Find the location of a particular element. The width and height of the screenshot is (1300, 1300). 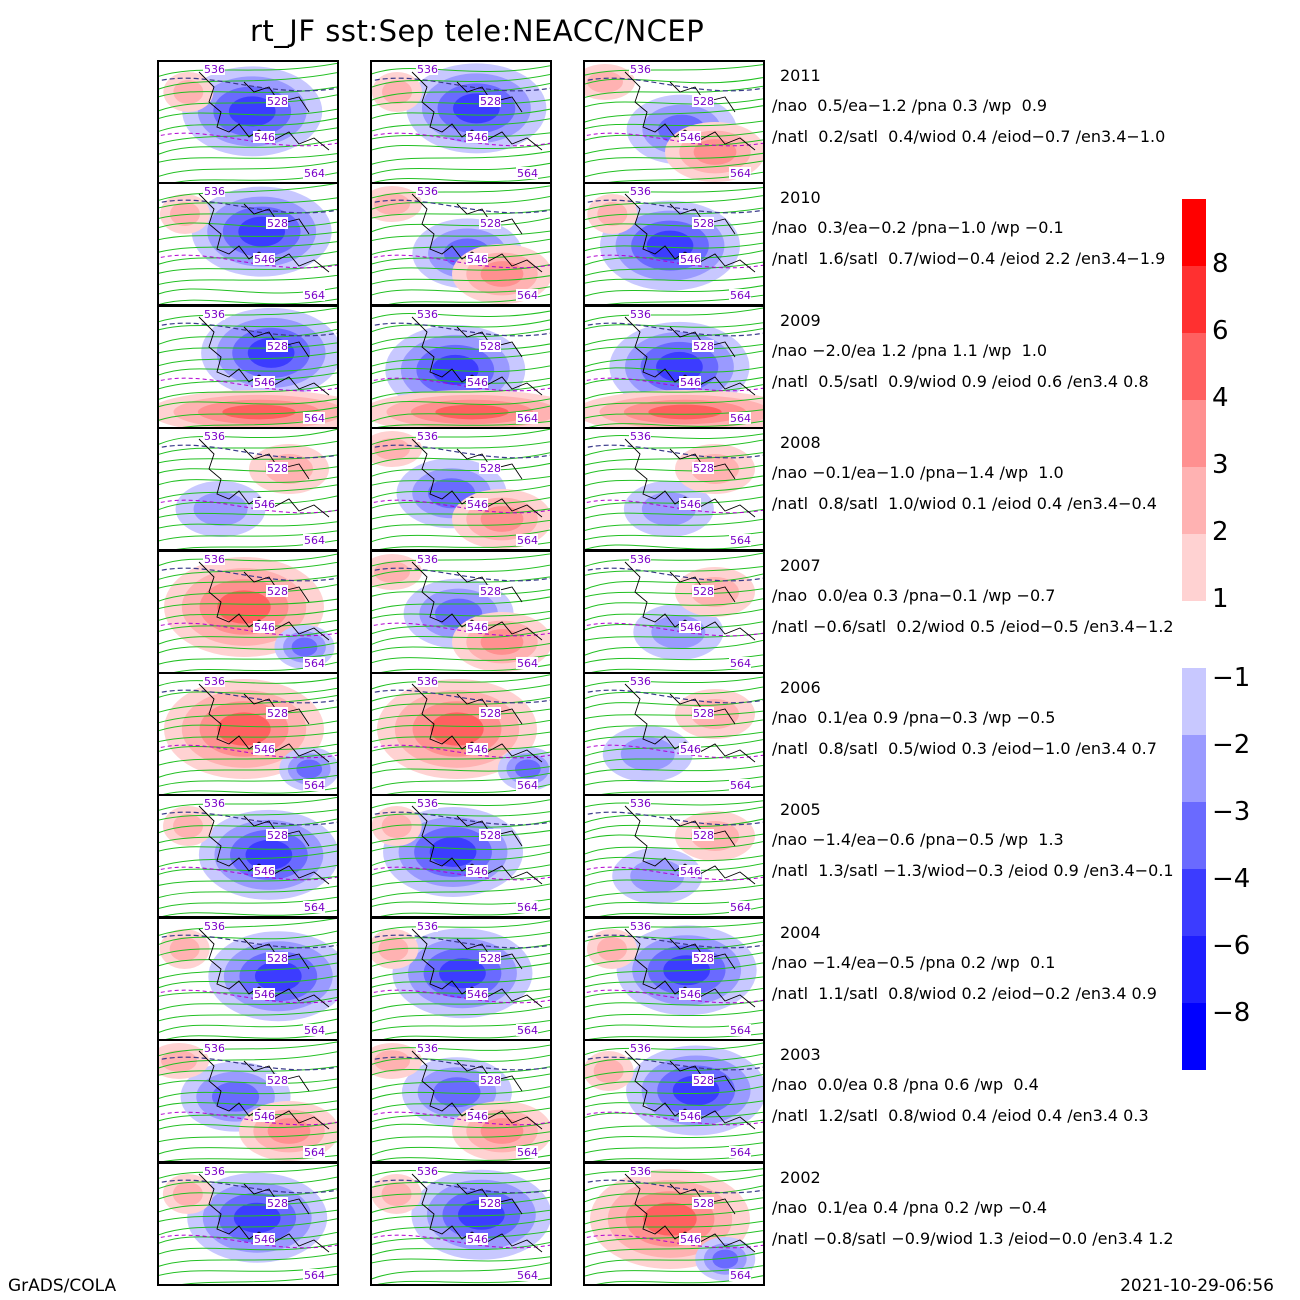

teleconnection-indices: /nao 0.0/ea 0.8 /pna 0.6 /wp 0.4 is located at coordinates (905, 1084).